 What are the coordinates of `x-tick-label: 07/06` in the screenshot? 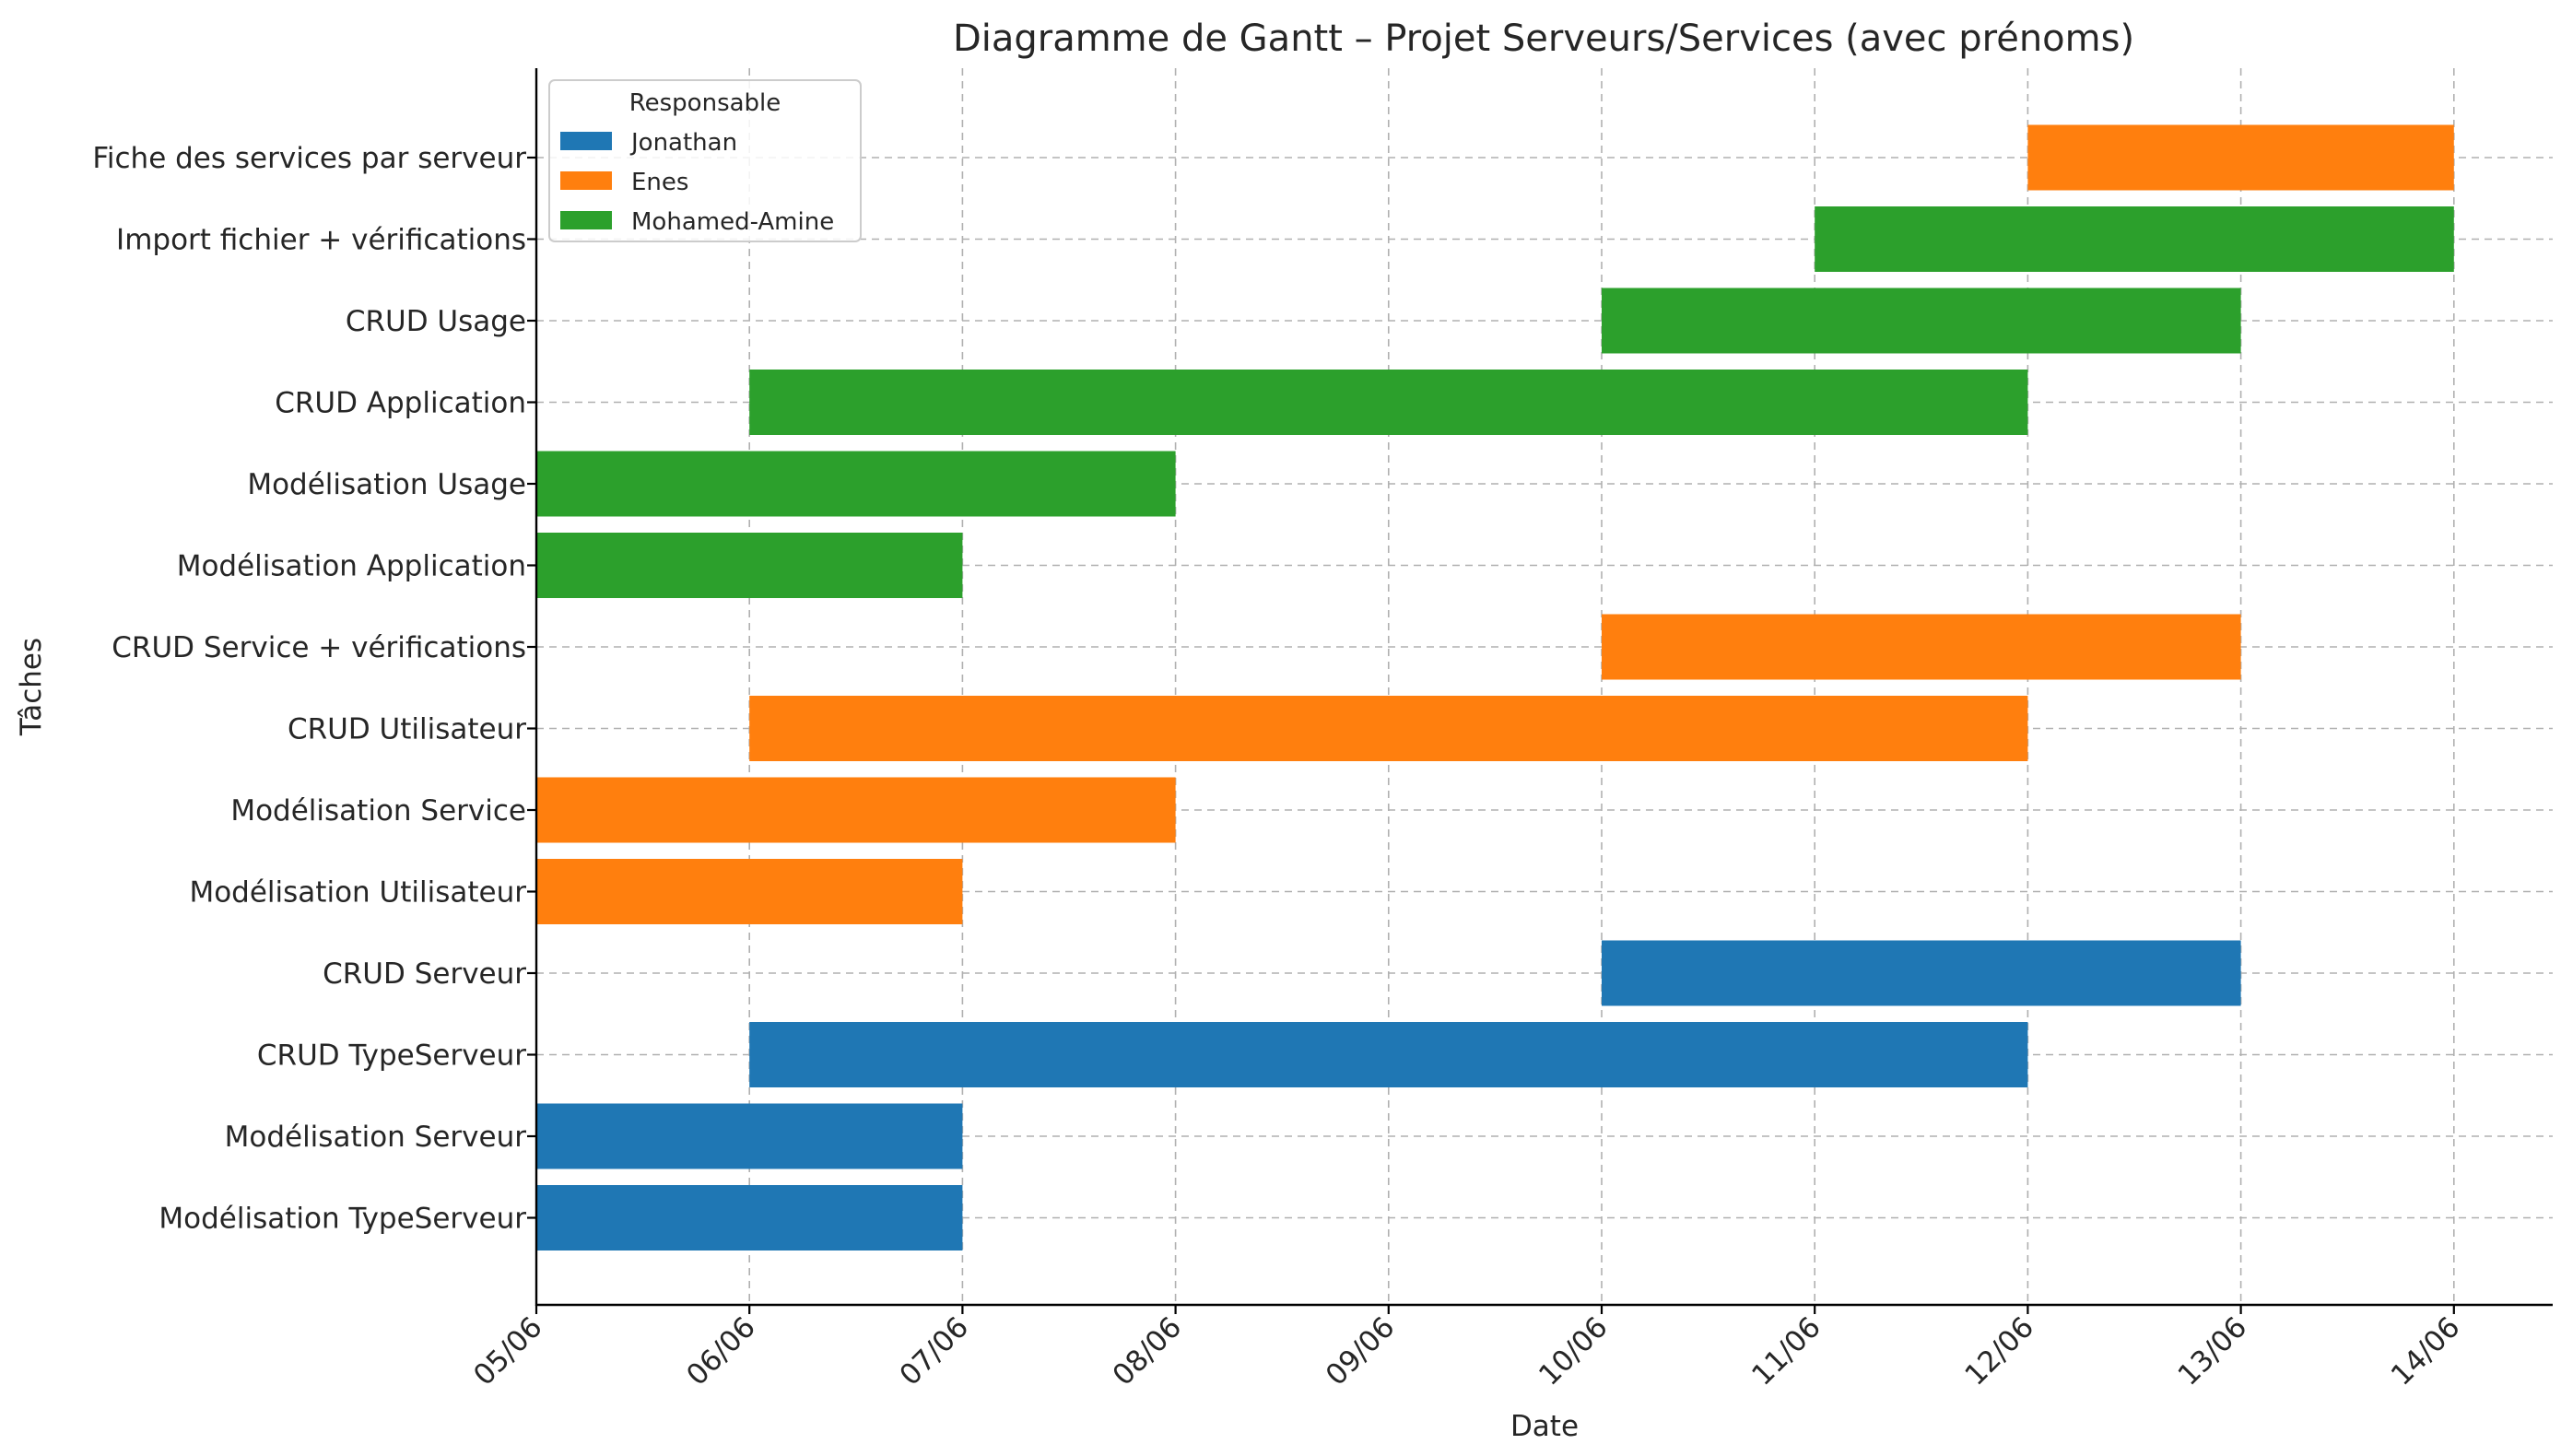 It's located at (934, 1351).